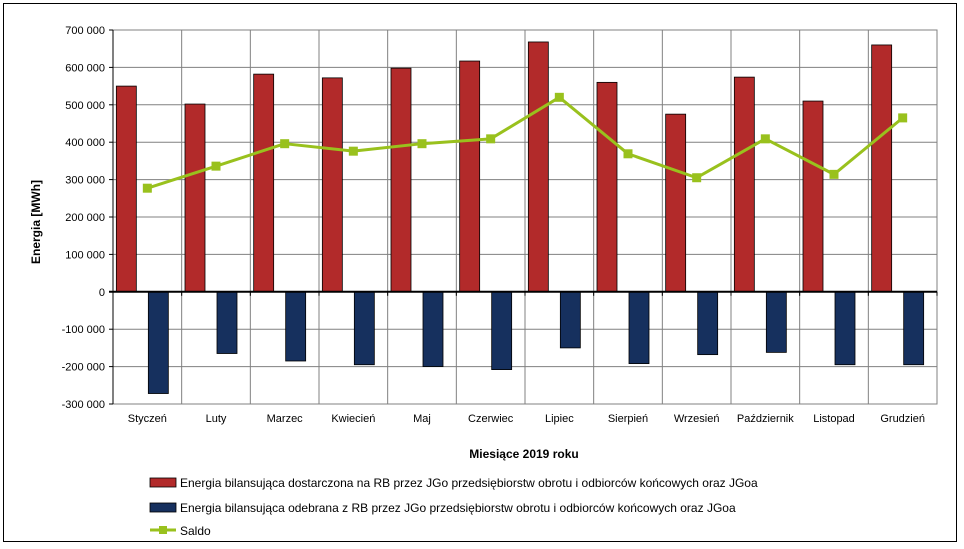 The height and width of the screenshot is (549, 964). Describe the element at coordinates (85, 106) in the screenshot. I see `y-tick-label: 500 000` at that location.